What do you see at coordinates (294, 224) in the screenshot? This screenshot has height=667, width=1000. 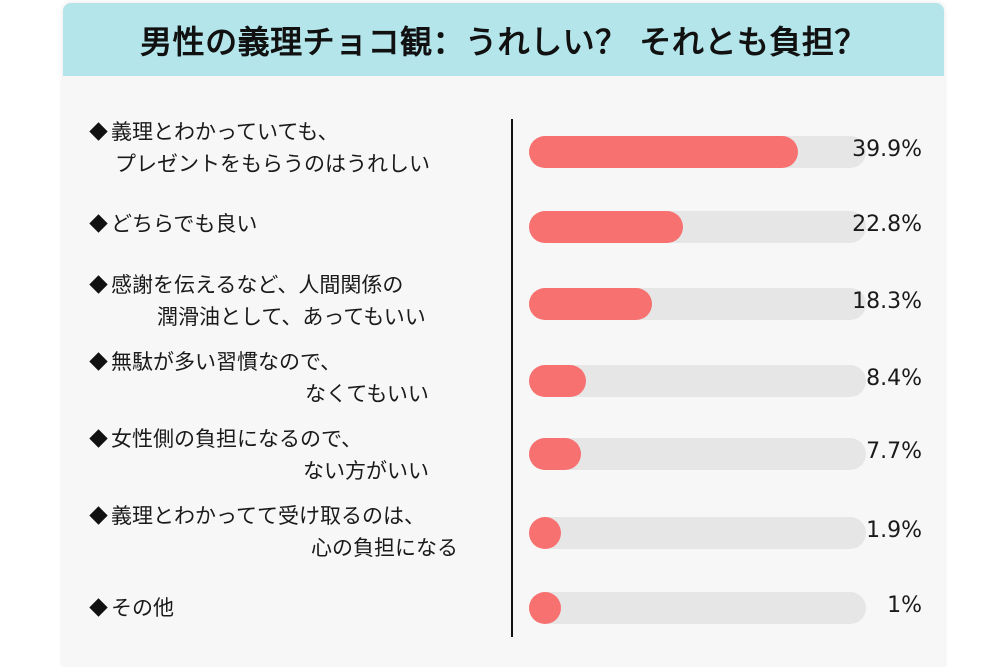 I see `category-label: どちらでも良い` at bounding box center [294, 224].